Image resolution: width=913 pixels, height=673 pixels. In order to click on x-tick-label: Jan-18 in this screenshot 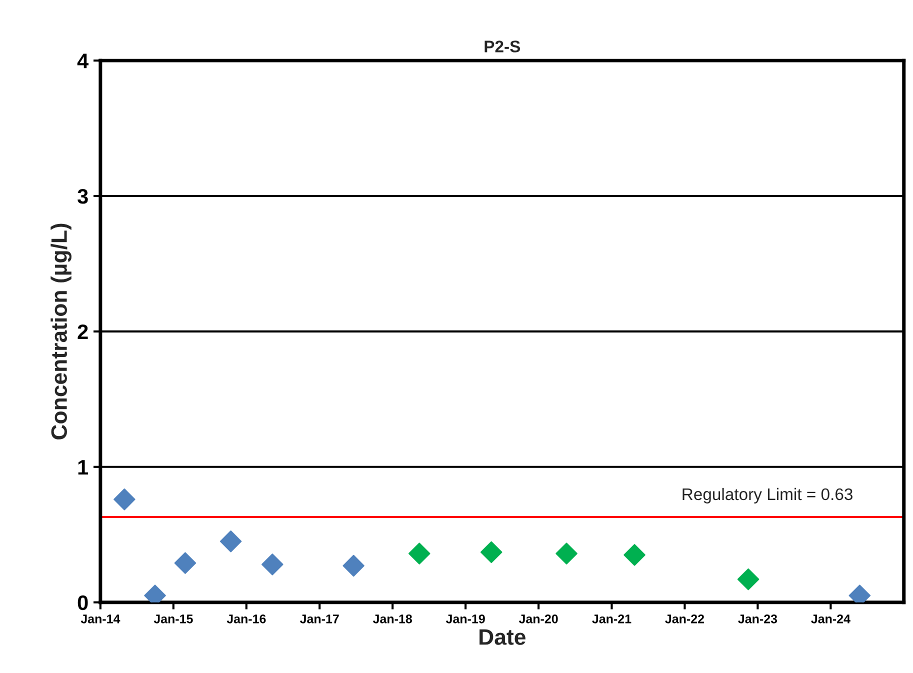, I will do `click(392, 619)`.